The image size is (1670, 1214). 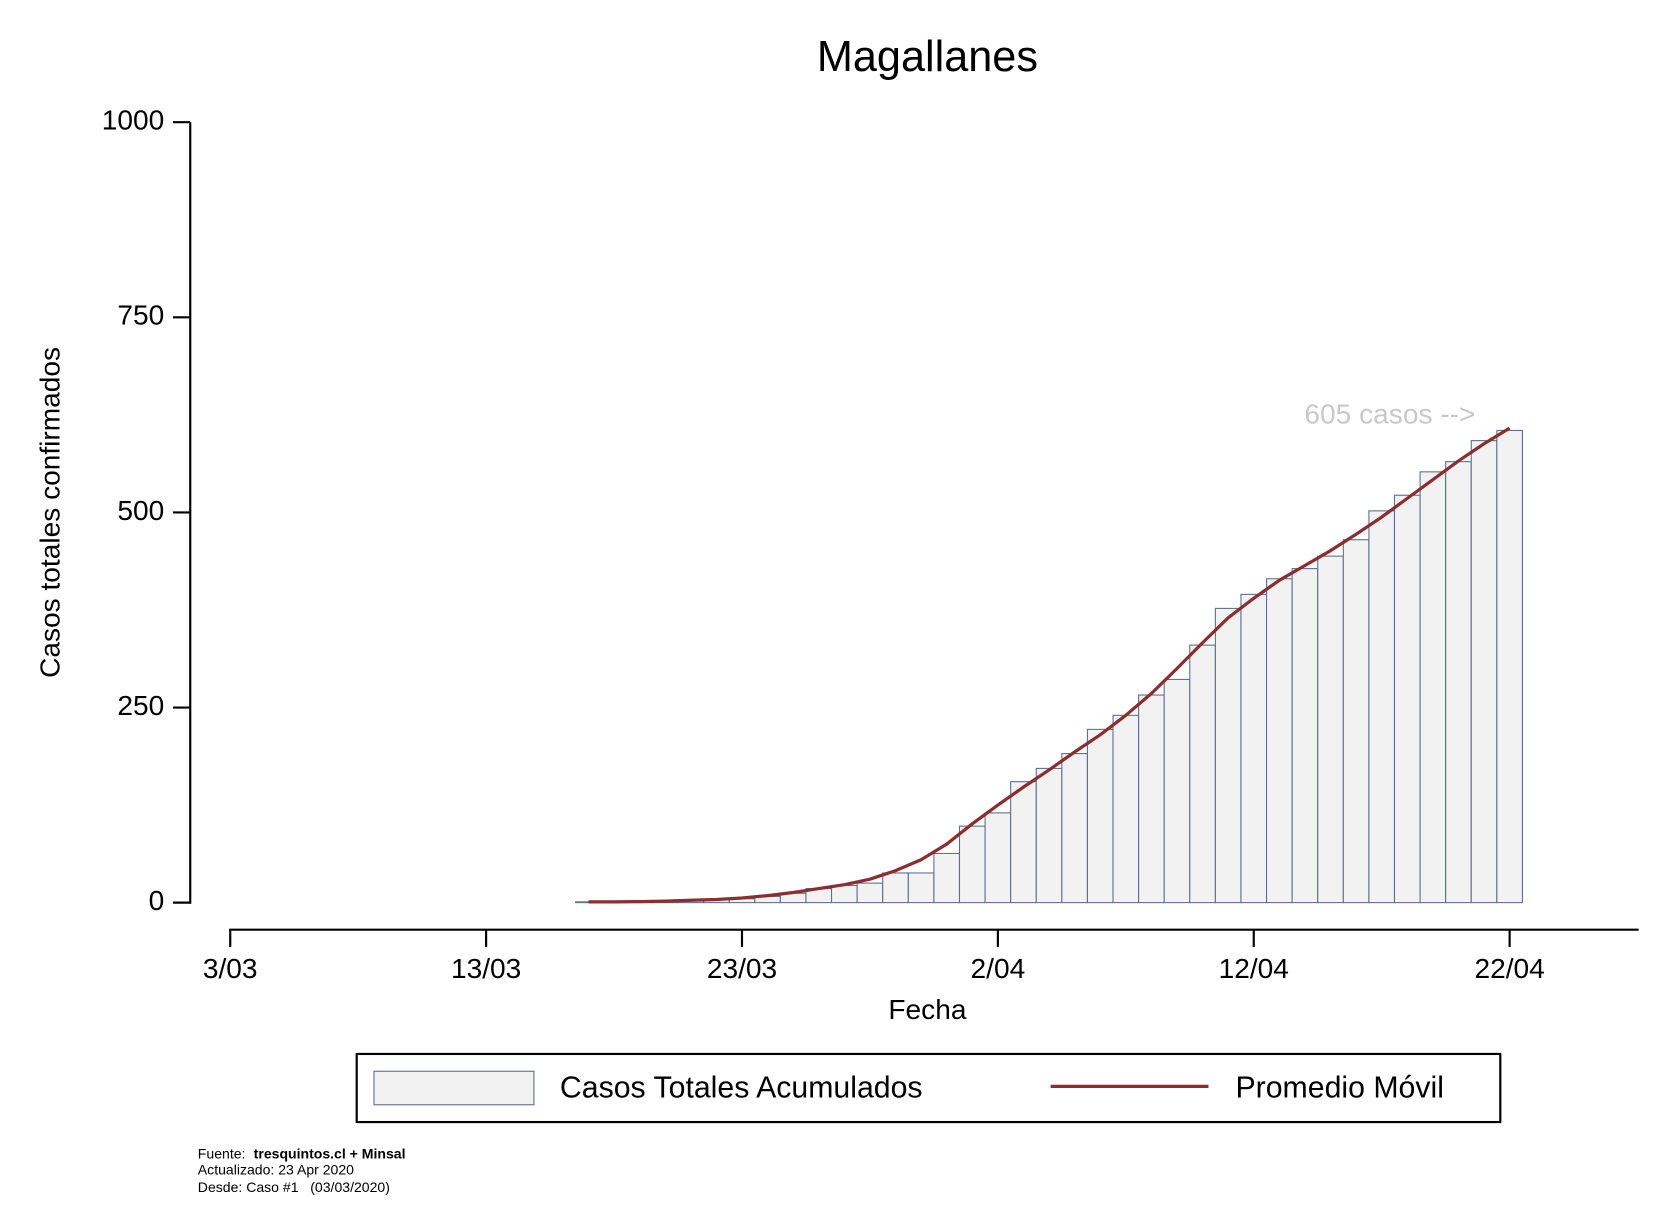 I want to click on y-tick-label: 250, so click(x=140, y=705).